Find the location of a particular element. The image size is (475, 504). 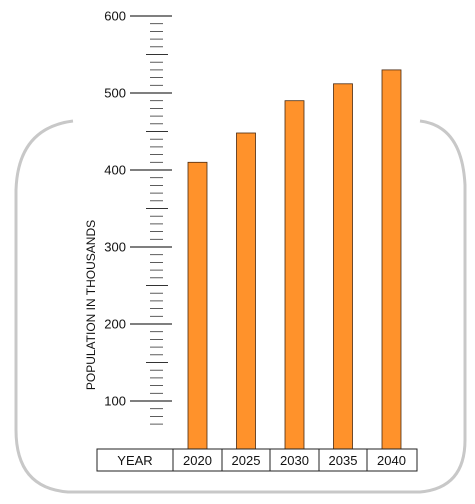

y-tick-label: 500 is located at coordinates (115, 93).